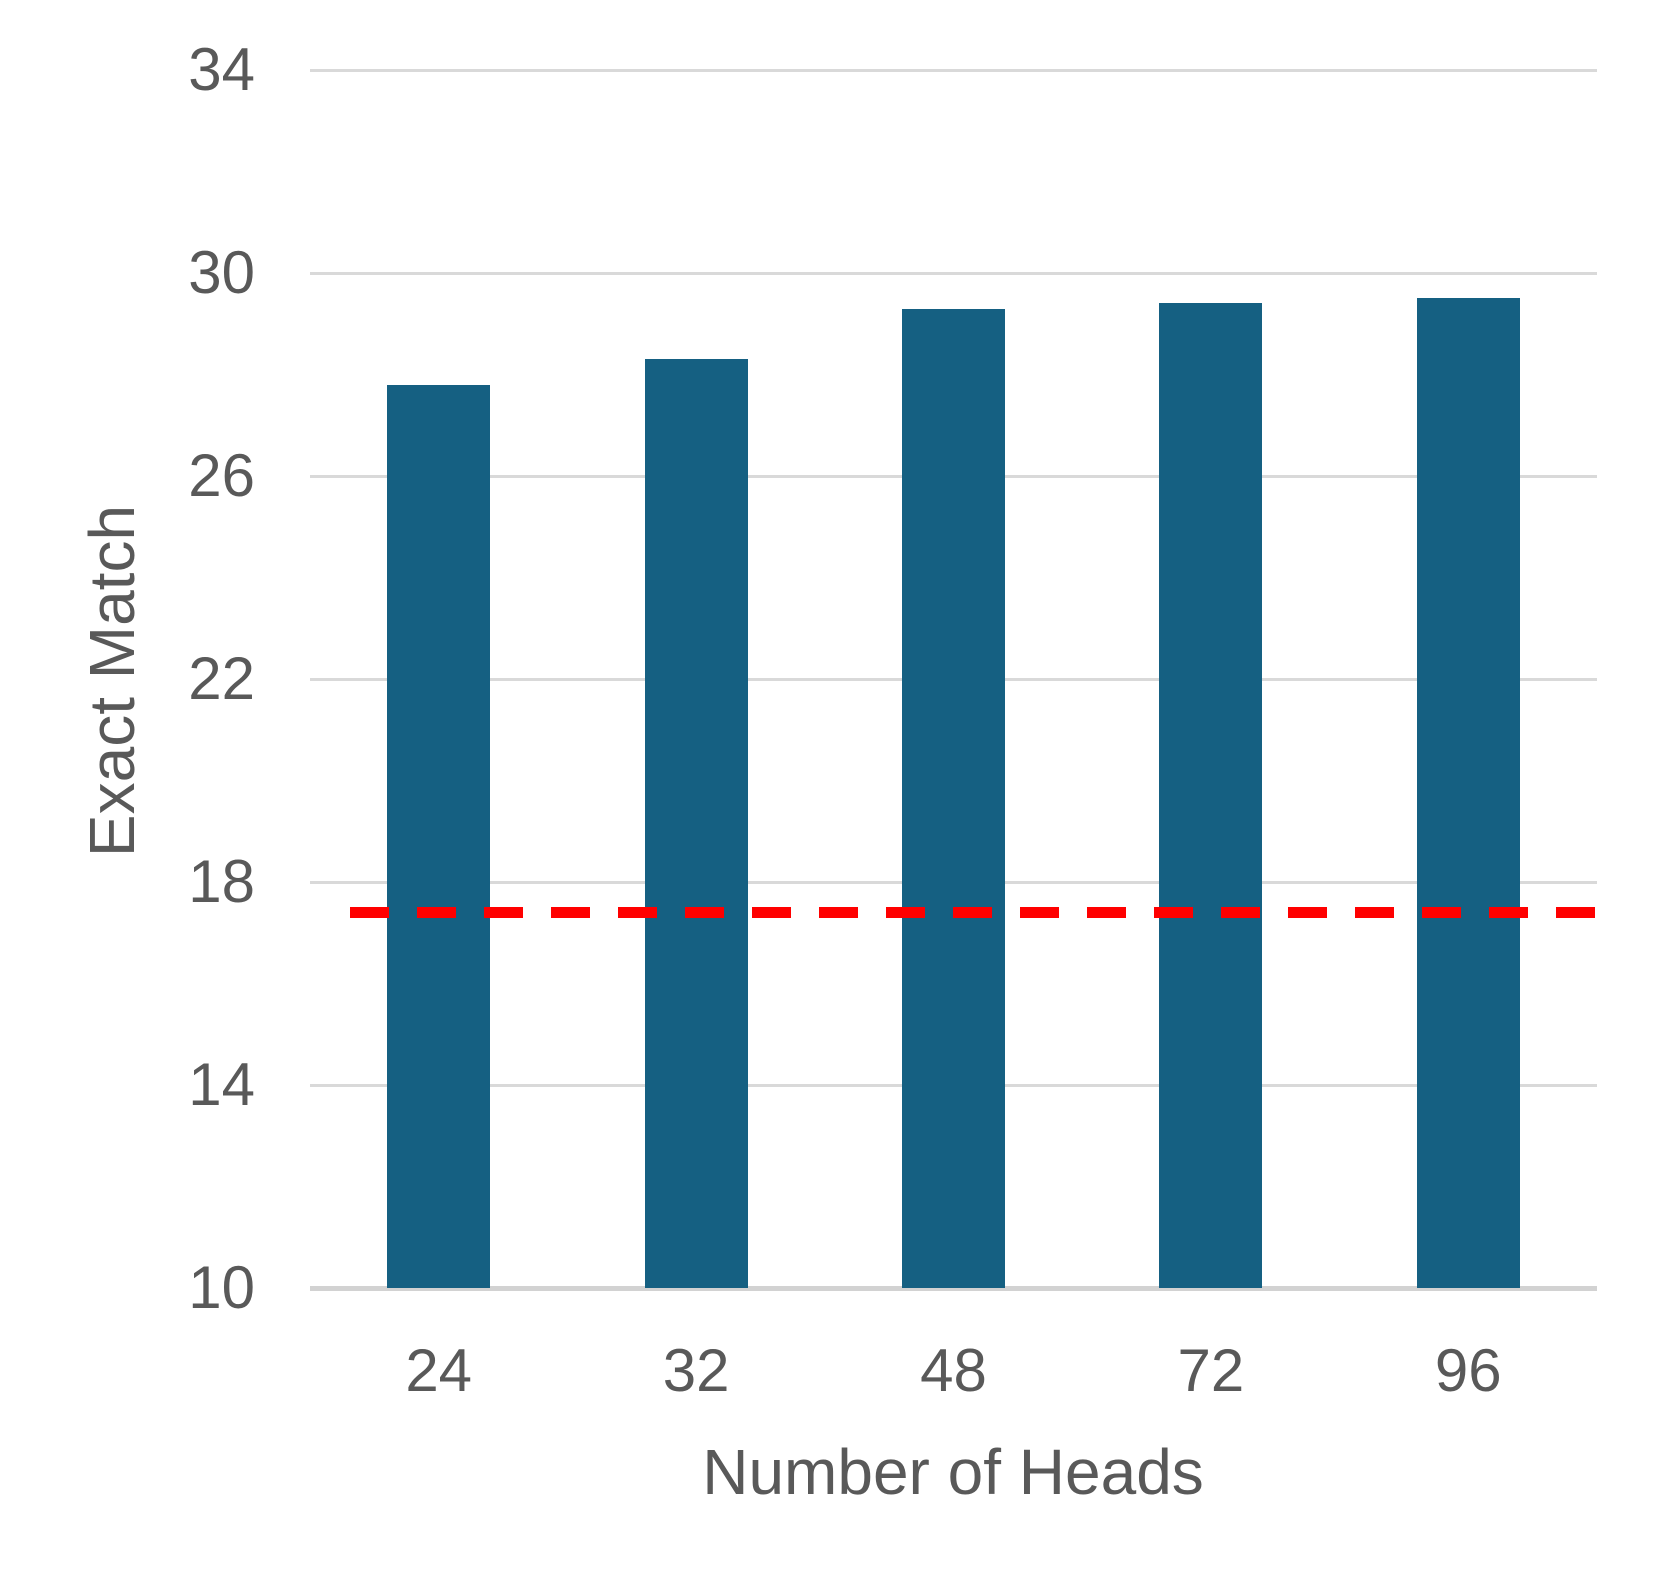  What do you see at coordinates (221, 1084) in the screenshot?
I see `y-tick-label: 14` at bounding box center [221, 1084].